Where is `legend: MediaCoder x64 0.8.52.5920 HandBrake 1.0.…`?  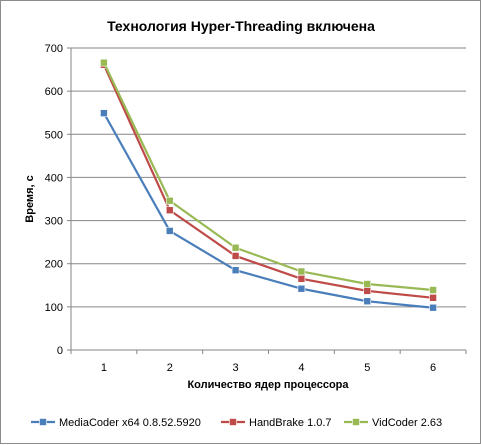 legend: MediaCoder x64 0.8.52.5920 HandBrake 1.0.… is located at coordinates (236, 423).